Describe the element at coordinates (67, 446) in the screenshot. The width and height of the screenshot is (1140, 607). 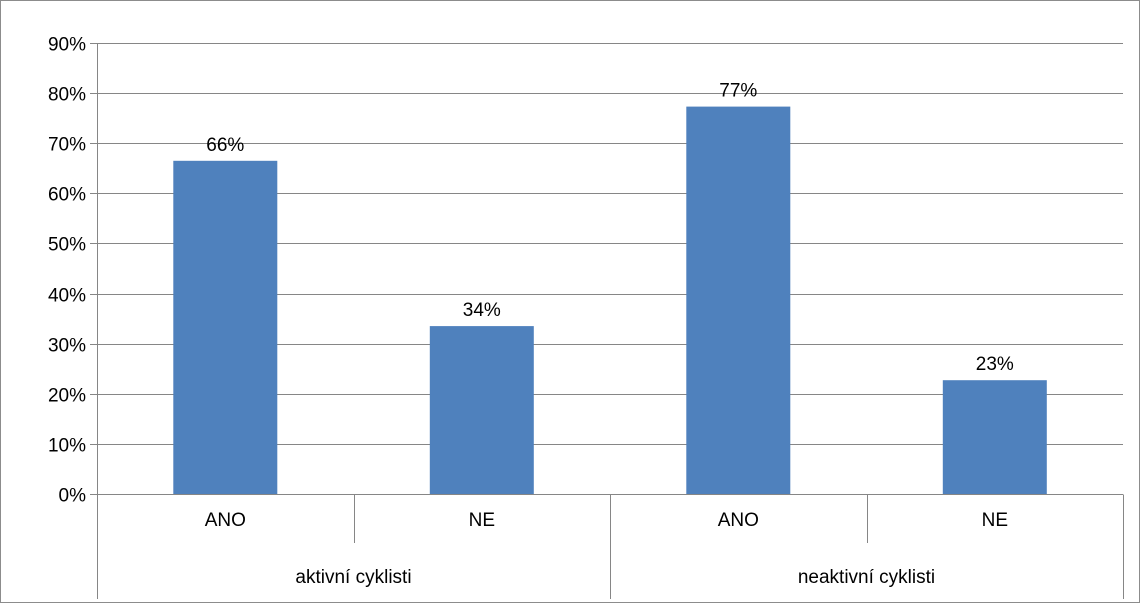
I see `y-tick-label: 10%` at that location.